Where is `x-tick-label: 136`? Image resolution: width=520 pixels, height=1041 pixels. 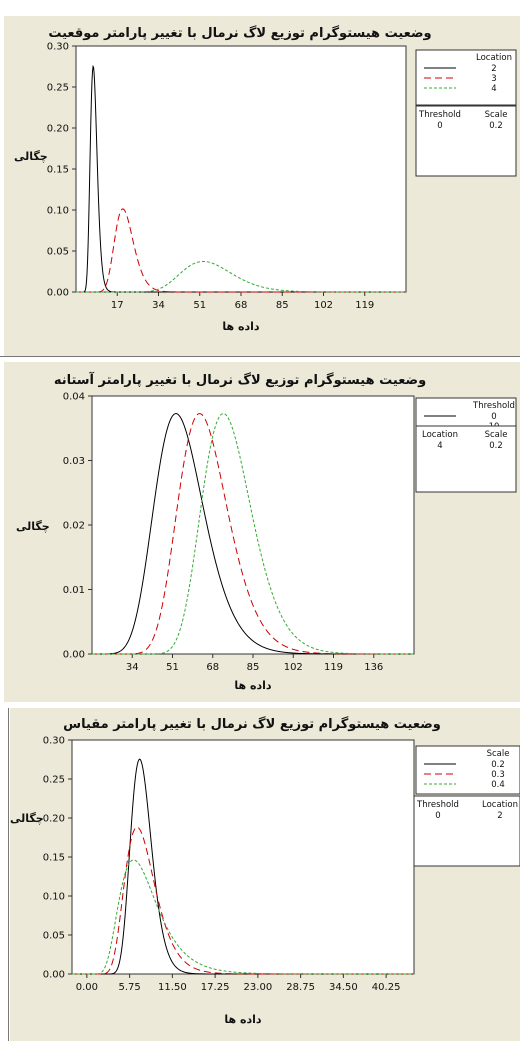 x-tick-label: 136 is located at coordinates (373, 667).